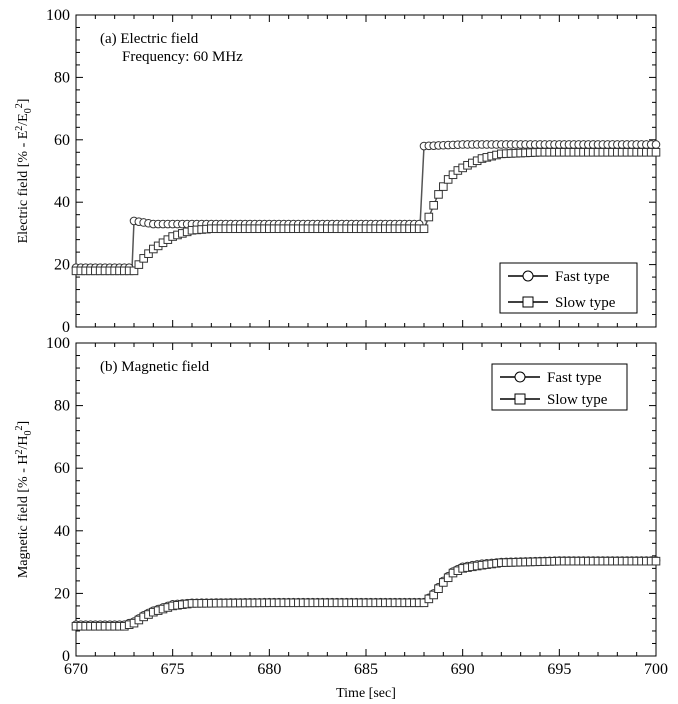  Describe the element at coordinates (76, 669) in the screenshot. I see `x-tick-label: 670` at that location.